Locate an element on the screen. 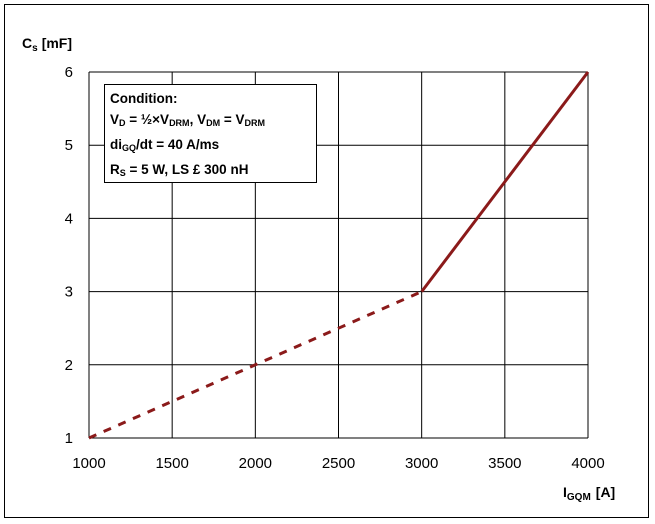  y-axis-label: Cs [mF] is located at coordinates (47, 44).